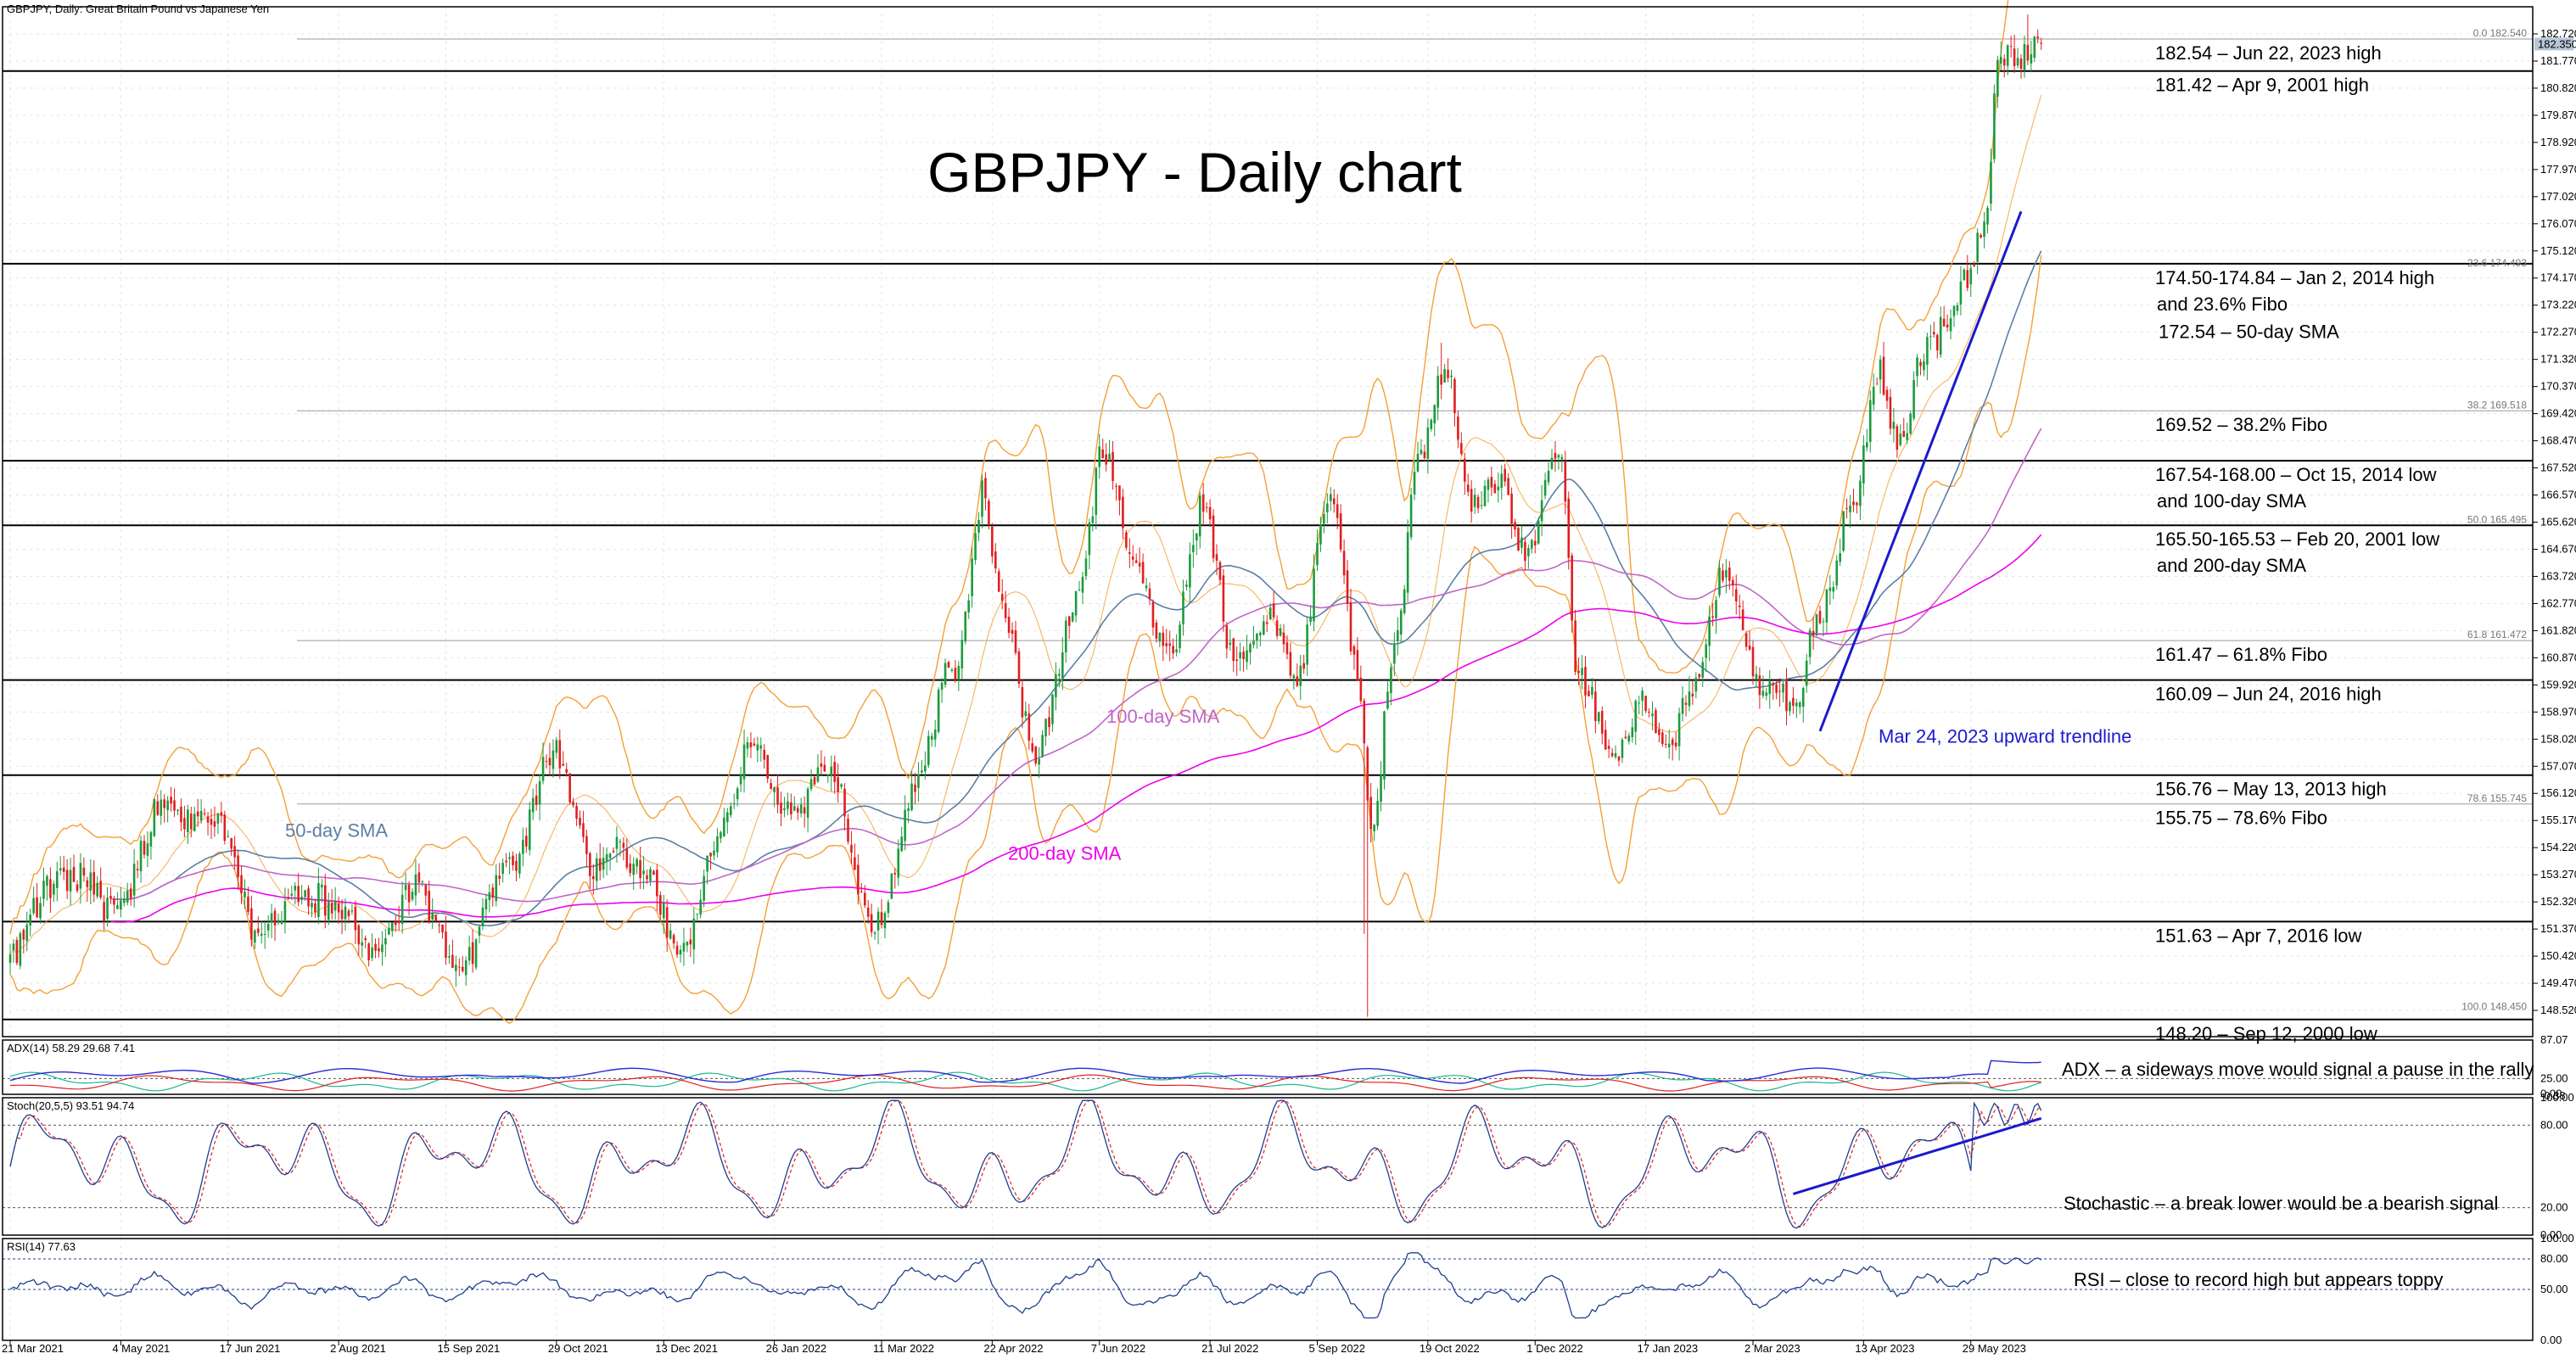 The image size is (2576, 1359). What do you see at coordinates (71, 1048) in the screenshot?
I see `adx-header: ADX(14) 58.29 29.68 7.41` at bounding box center [71, 1048].